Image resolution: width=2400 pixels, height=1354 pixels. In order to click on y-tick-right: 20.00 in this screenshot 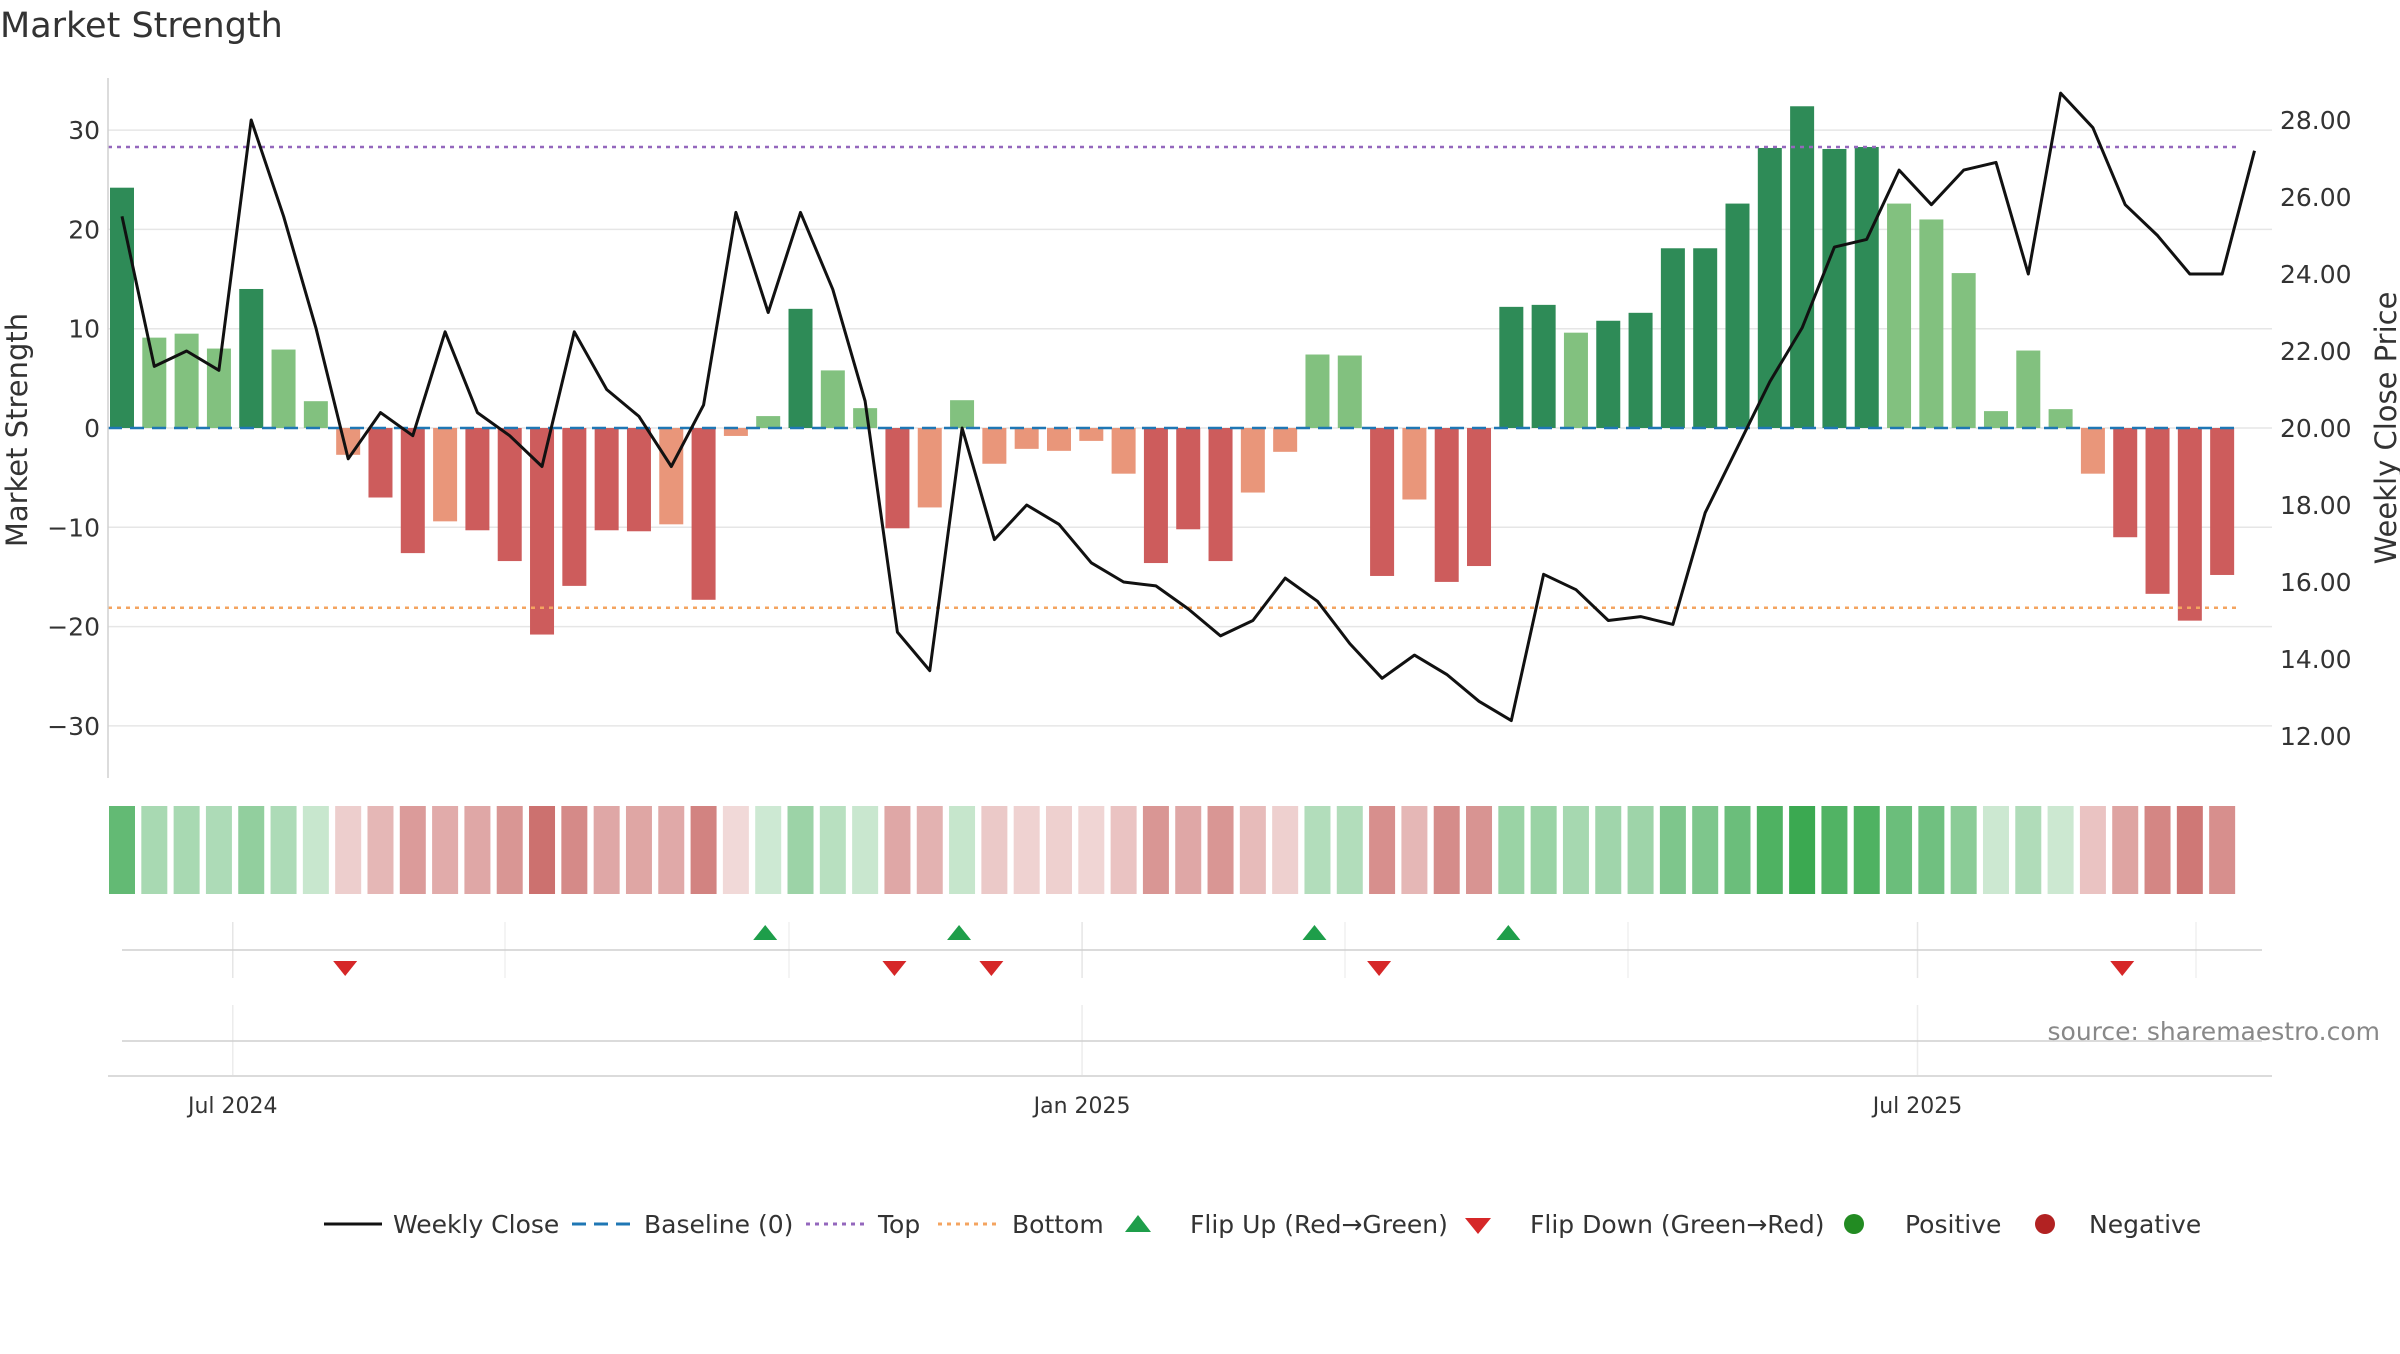, I will do `click(2316, 428)`.